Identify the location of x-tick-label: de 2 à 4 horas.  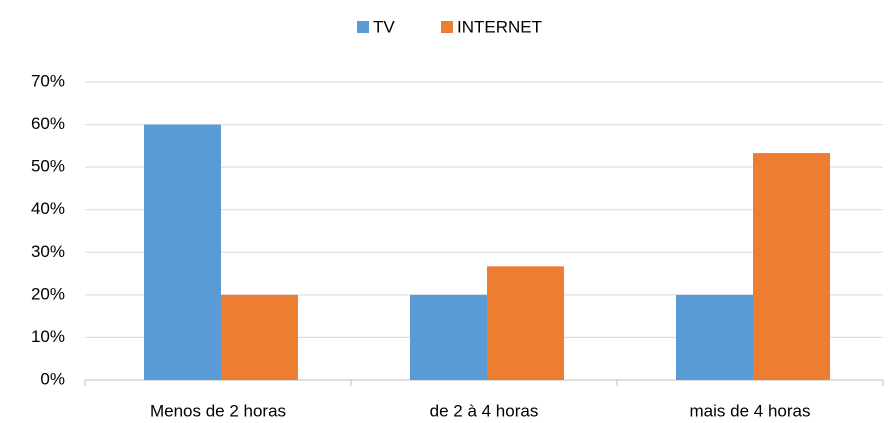
(484, 410).